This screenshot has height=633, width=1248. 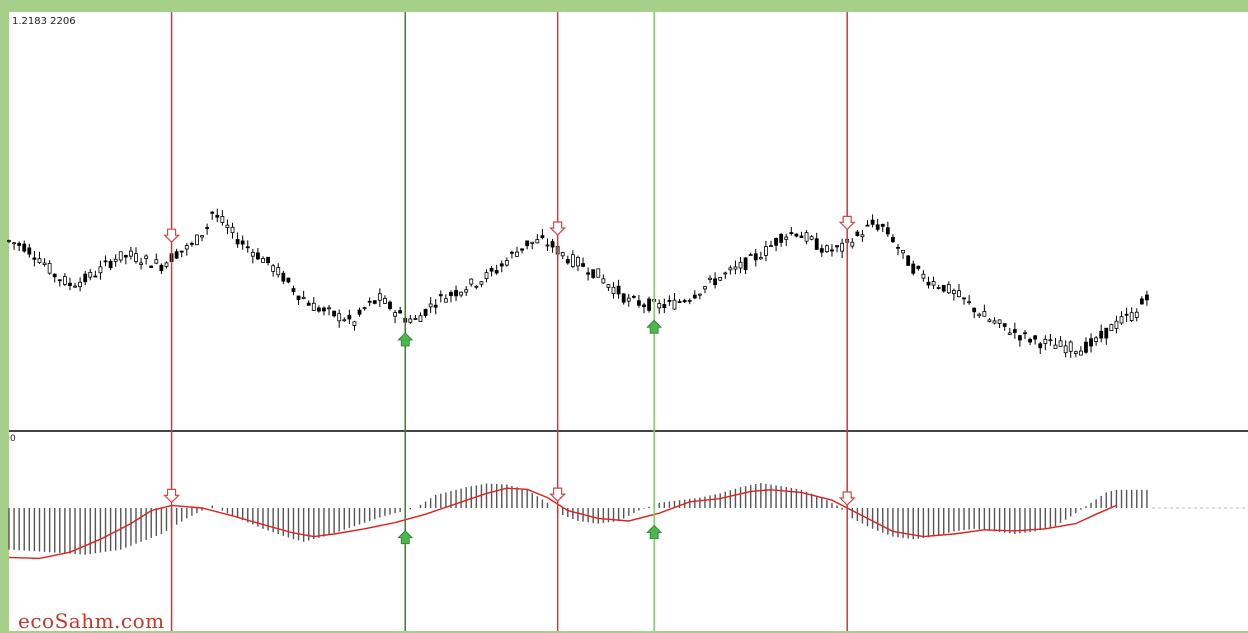 I want to click on buy-arrow-icon, so click(x=405, y=537).